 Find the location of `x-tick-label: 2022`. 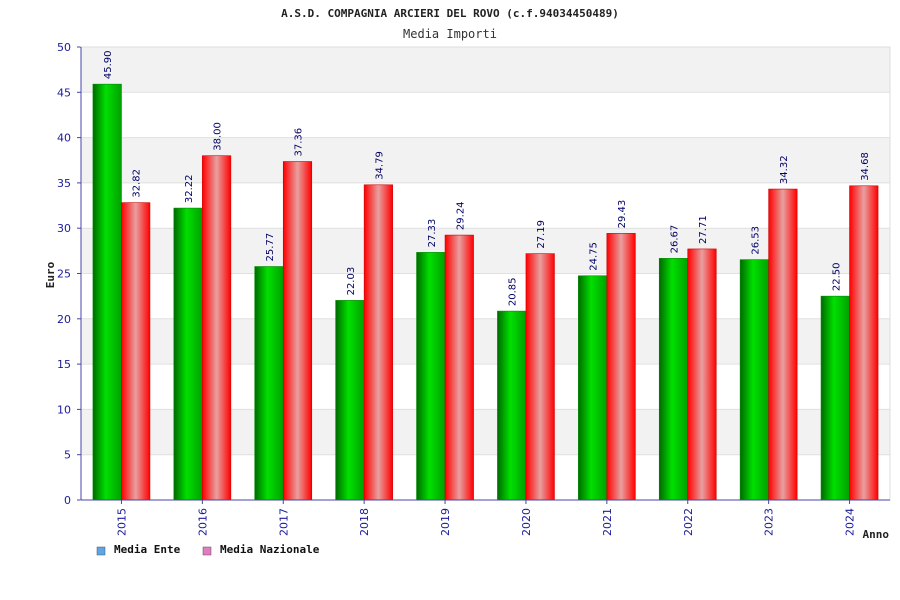

x-tick-label: 2022 is located at coordinates (688, 522).